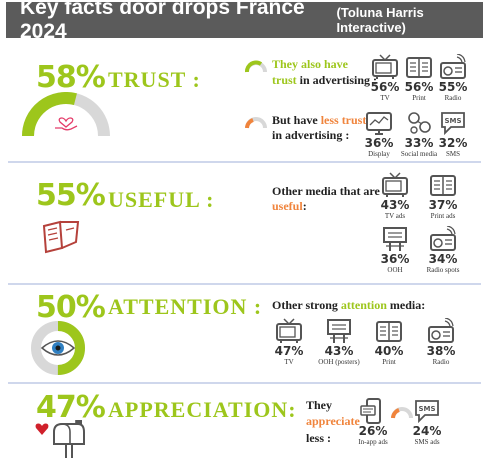 The height and width of the screenshot is (471, 489). I want to click on trust-also-rest: in advertising :, so click(337, 80).